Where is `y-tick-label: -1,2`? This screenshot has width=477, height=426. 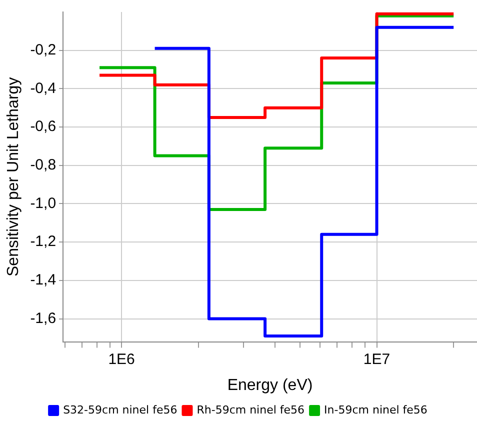
y-tick-label: -1,2 is located at coordinates (43, 241).